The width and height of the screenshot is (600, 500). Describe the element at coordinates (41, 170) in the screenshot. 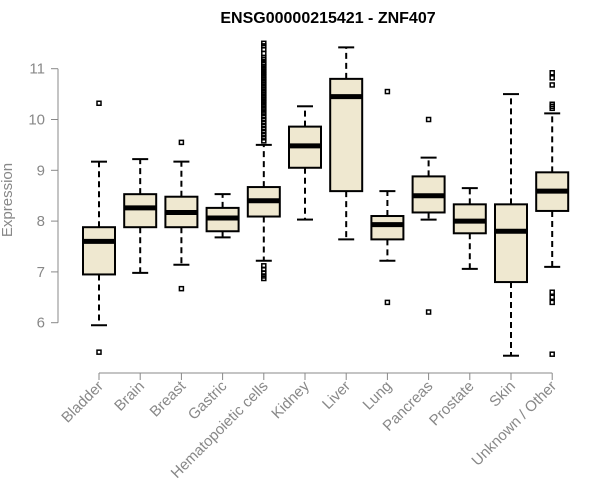

I see `y-tick-label: 9` at that location.